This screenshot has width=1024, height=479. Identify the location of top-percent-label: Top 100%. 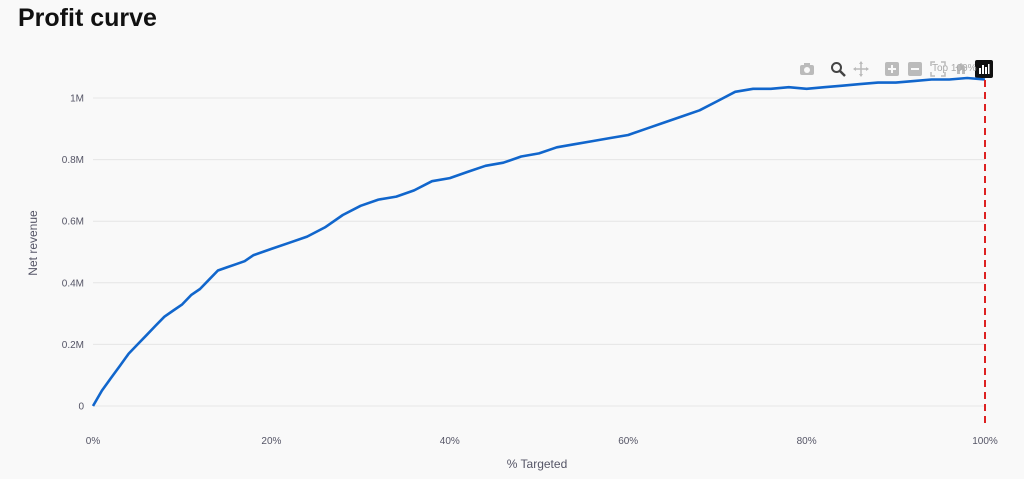
(954, 68).